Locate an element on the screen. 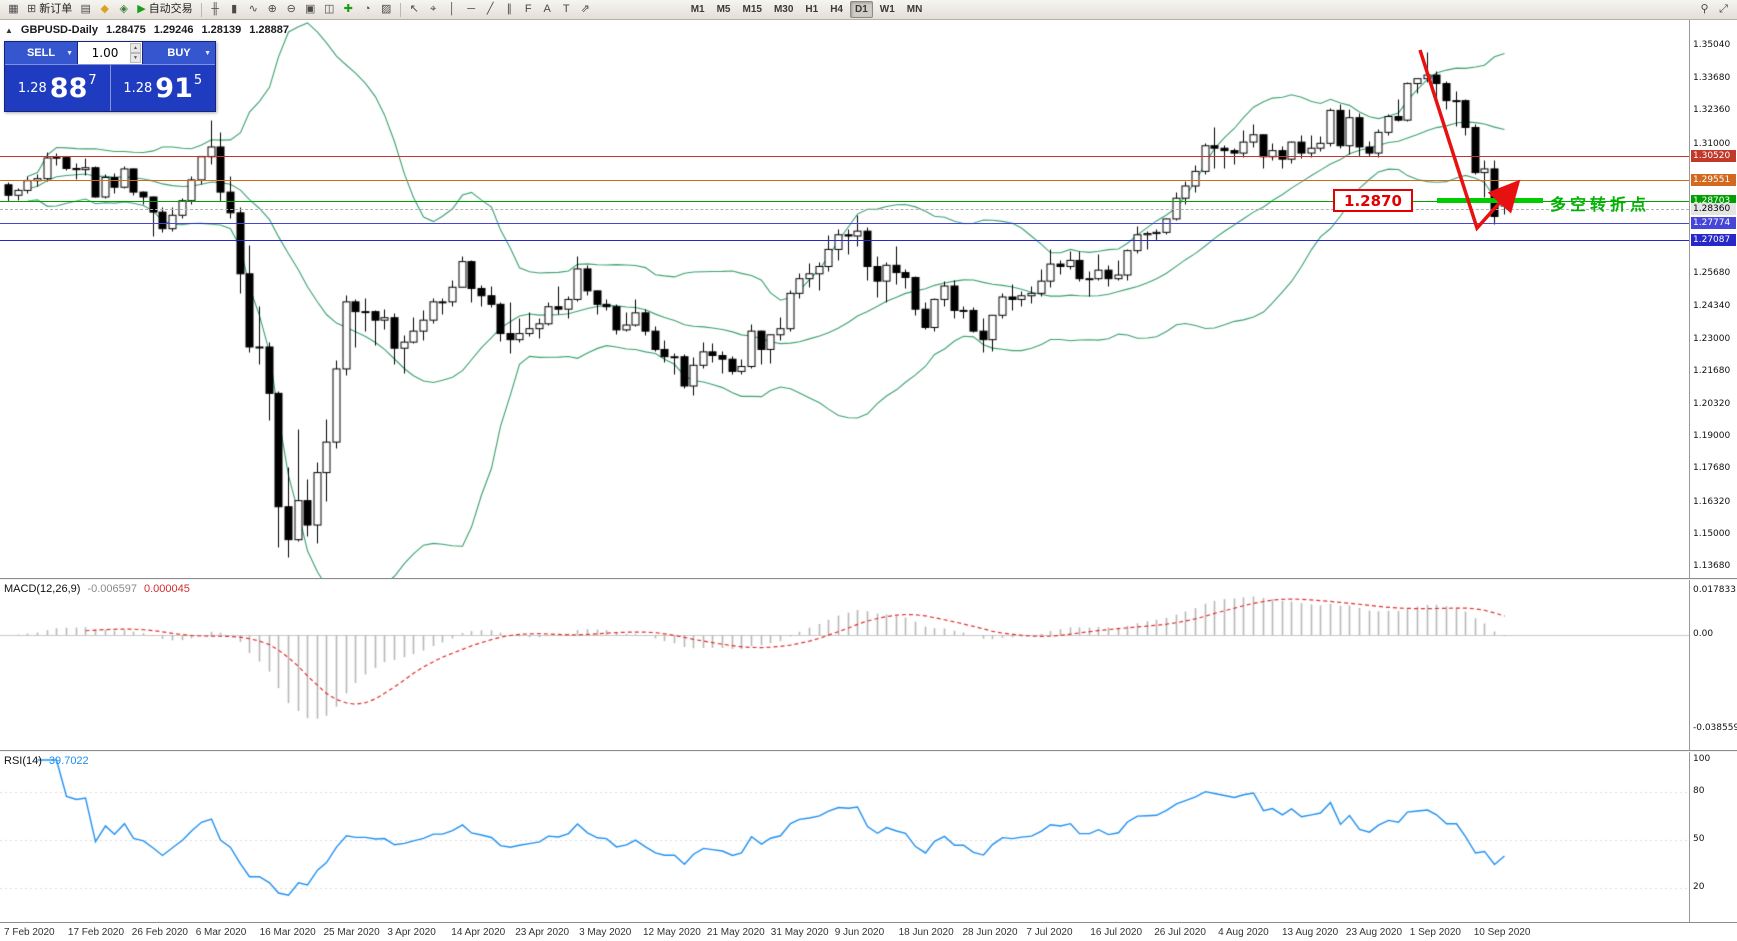  cursor-button: ↖ is located at coordinates (414, 9).